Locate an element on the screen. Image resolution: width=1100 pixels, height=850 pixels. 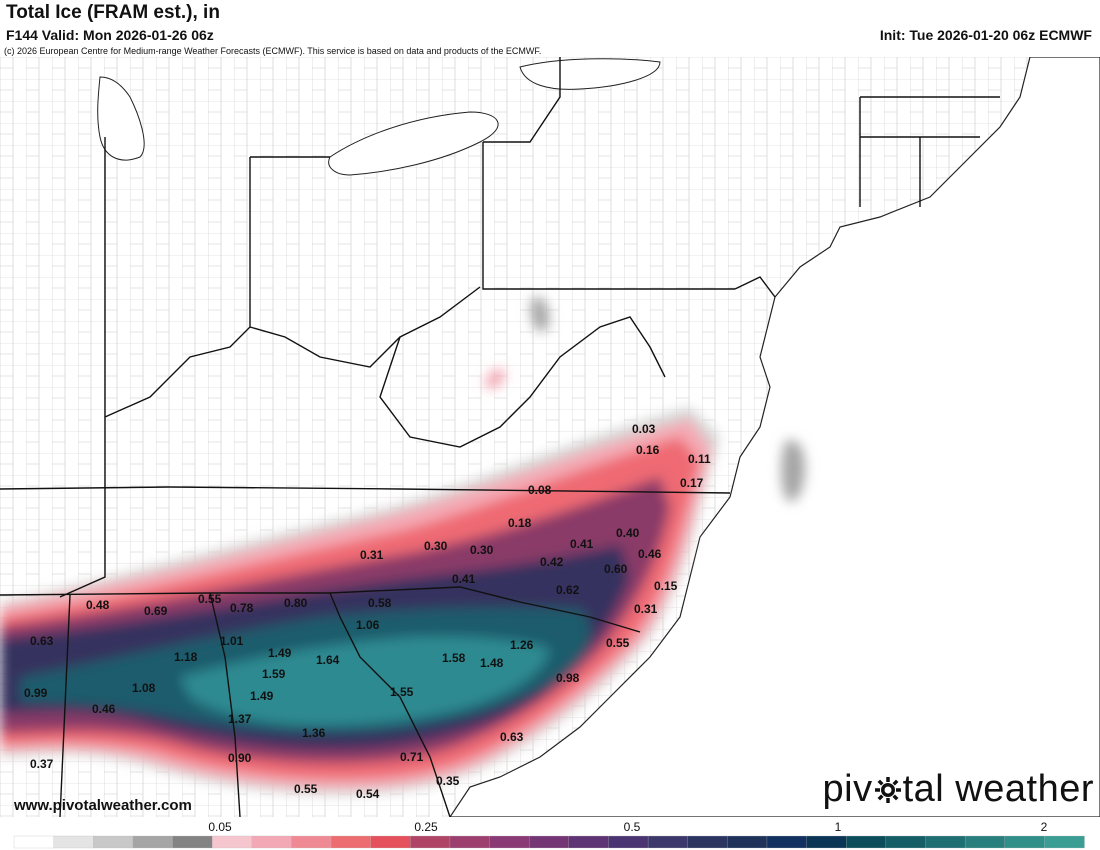
colorbar-swatches is located at coordinates (549, 842).